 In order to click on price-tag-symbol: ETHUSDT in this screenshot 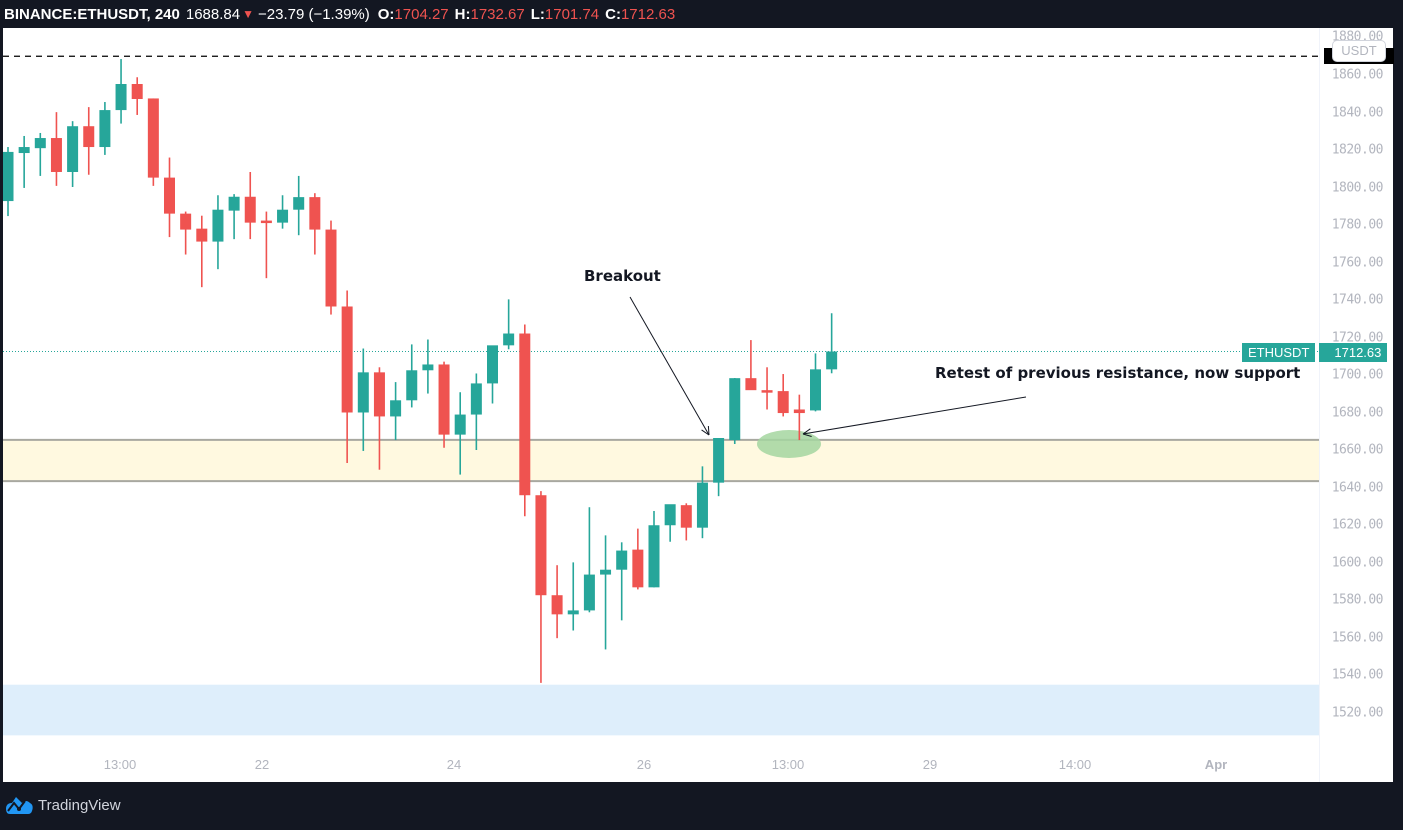, I will do `click(1279, 352)`.